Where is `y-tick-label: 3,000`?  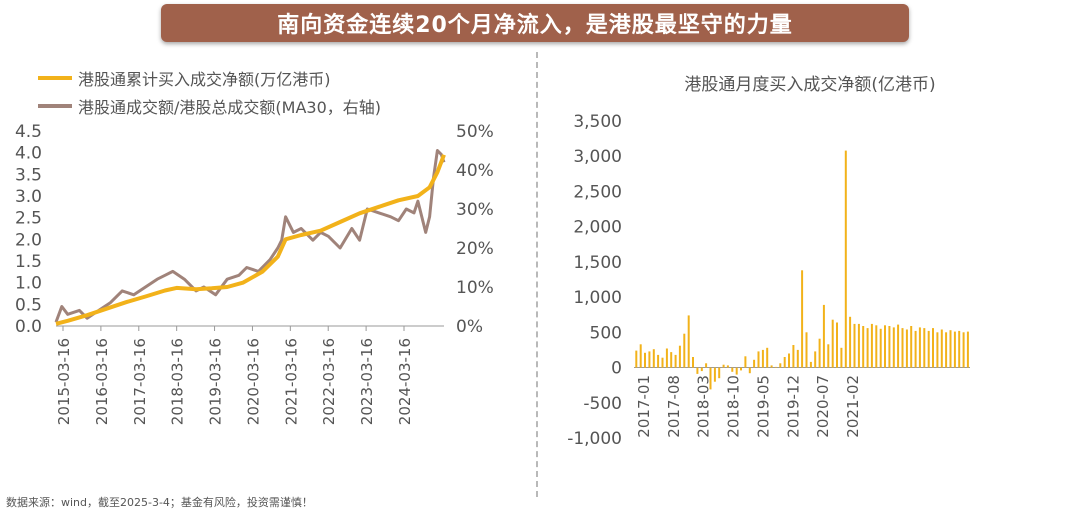 y-tick-label: 3,000 is located at coordinates (597, 157).